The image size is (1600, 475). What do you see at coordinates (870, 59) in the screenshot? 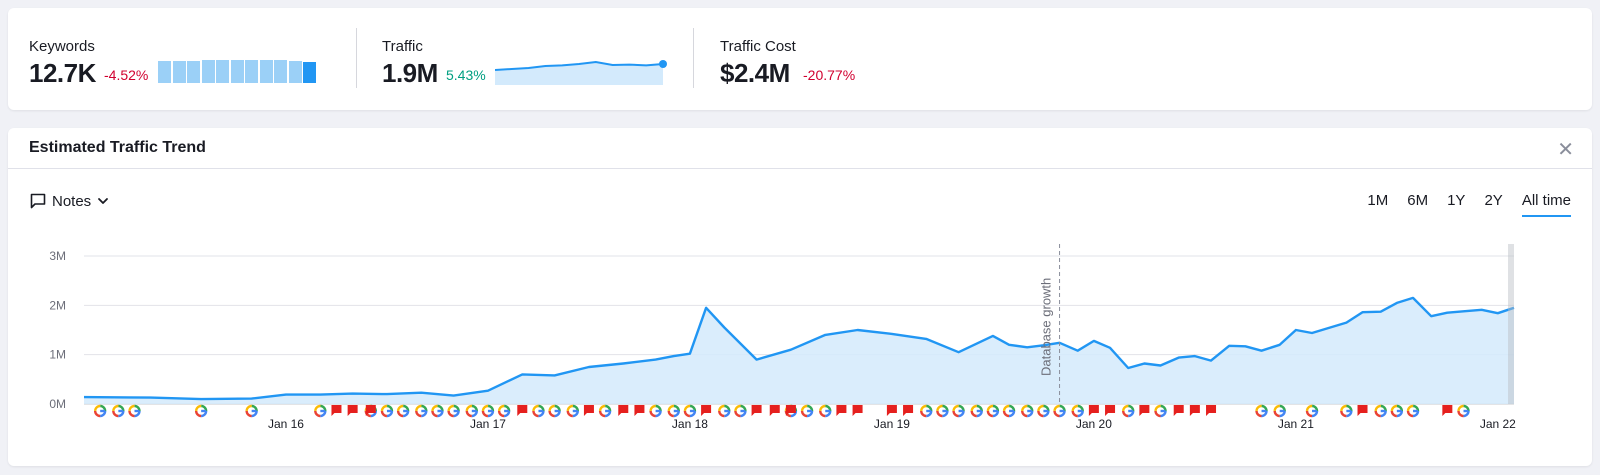
I see `traffic-cost-metric: Traffic Cost $2.4M -20.77%` at bounding box center [870, 59].